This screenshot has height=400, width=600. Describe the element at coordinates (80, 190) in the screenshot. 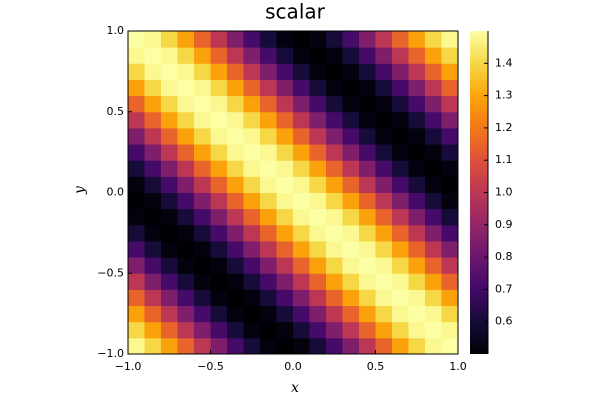

I see `y-axis-label: y` at that location.